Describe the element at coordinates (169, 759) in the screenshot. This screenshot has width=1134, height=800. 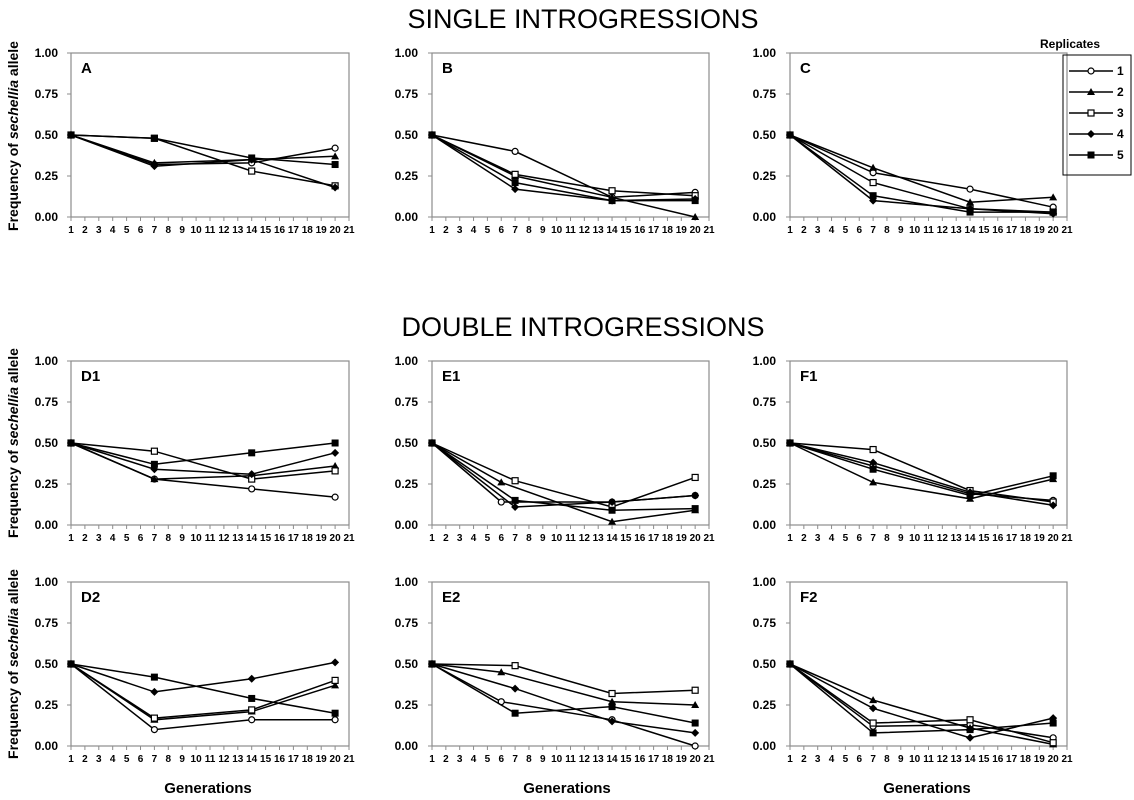
I see `x-tick-label-d2-7: 8` at that location.